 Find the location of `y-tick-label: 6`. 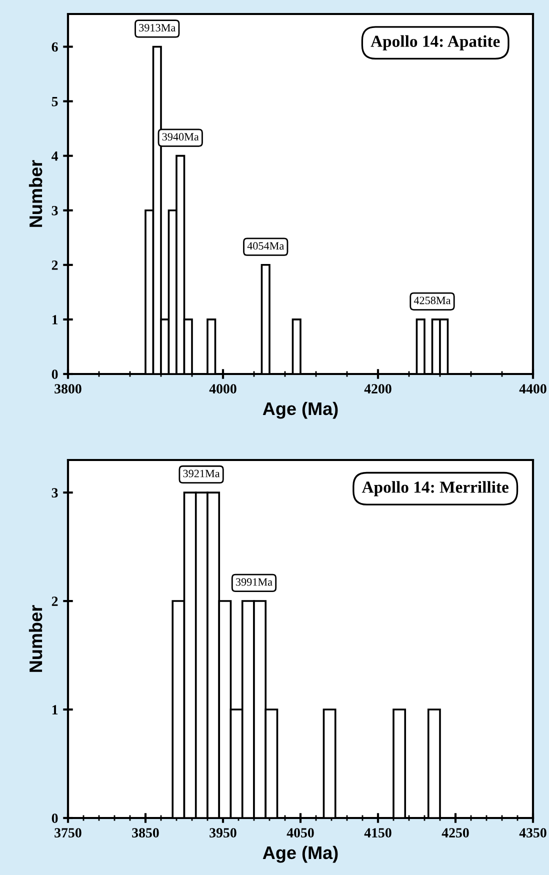

y-tick-label: 6 is located at coordinates (55, 47).